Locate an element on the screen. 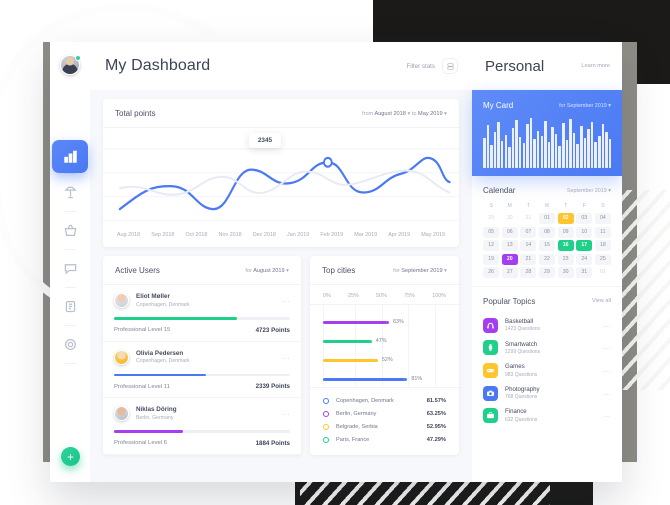 The height and width of the screenshot is (505, 670). legend-item: Copenhagen, Denmark 81.57% is located at coordinates (384, 401).